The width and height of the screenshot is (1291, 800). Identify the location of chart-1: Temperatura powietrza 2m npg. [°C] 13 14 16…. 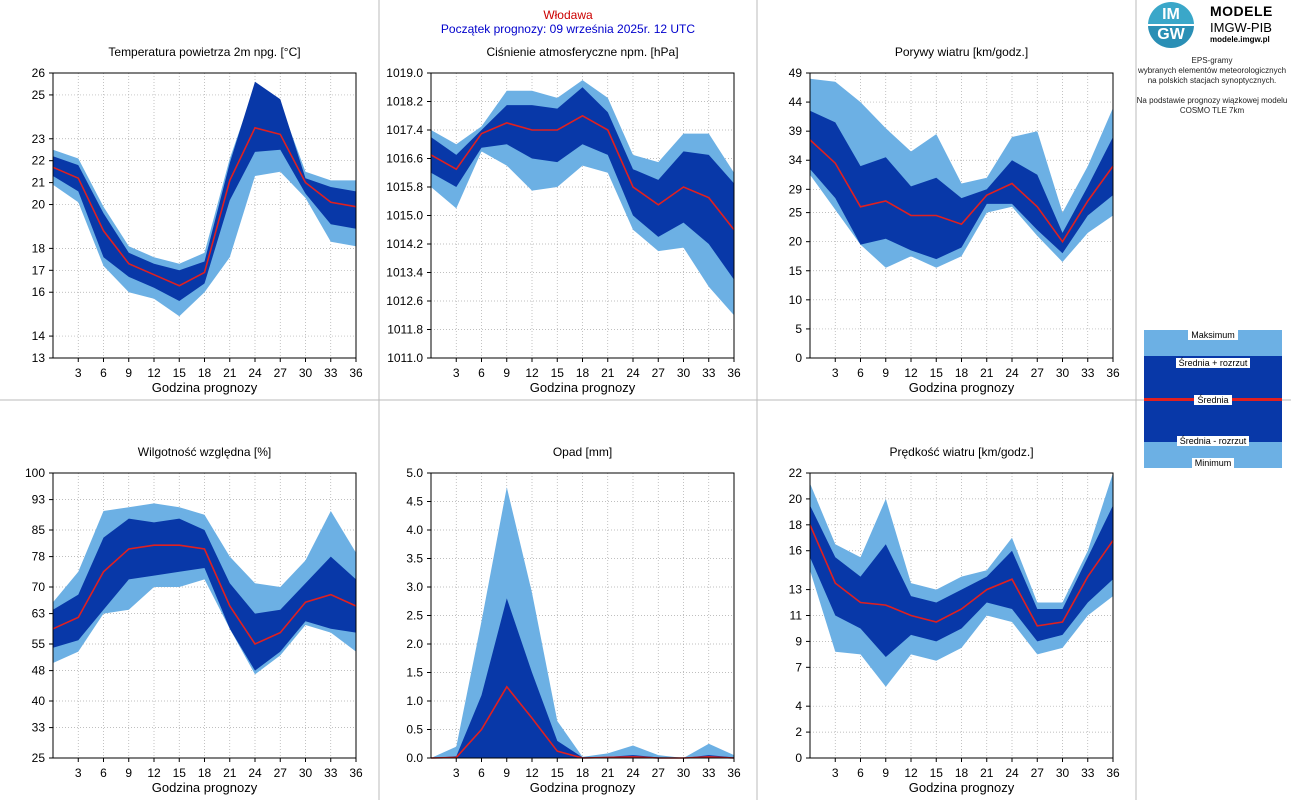
(197, 220).